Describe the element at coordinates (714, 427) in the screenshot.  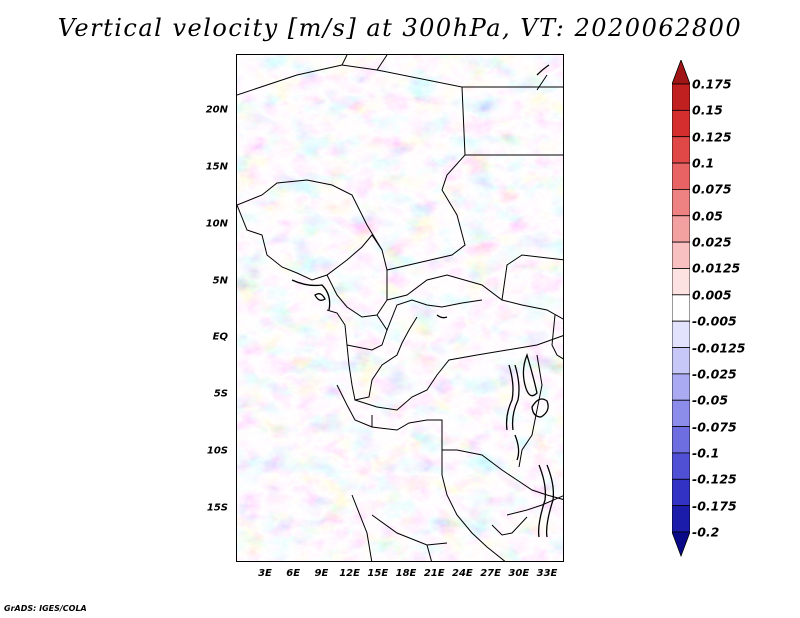
I see `colorbar-tick-label: -0.075` at that location.